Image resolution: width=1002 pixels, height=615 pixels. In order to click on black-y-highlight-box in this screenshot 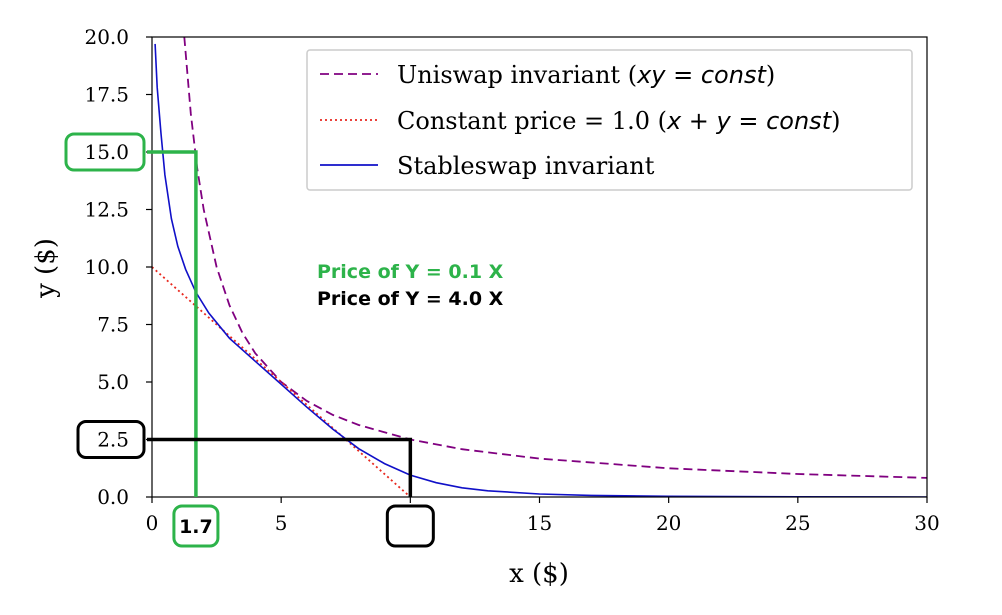, I will do `click(111, 439)`.